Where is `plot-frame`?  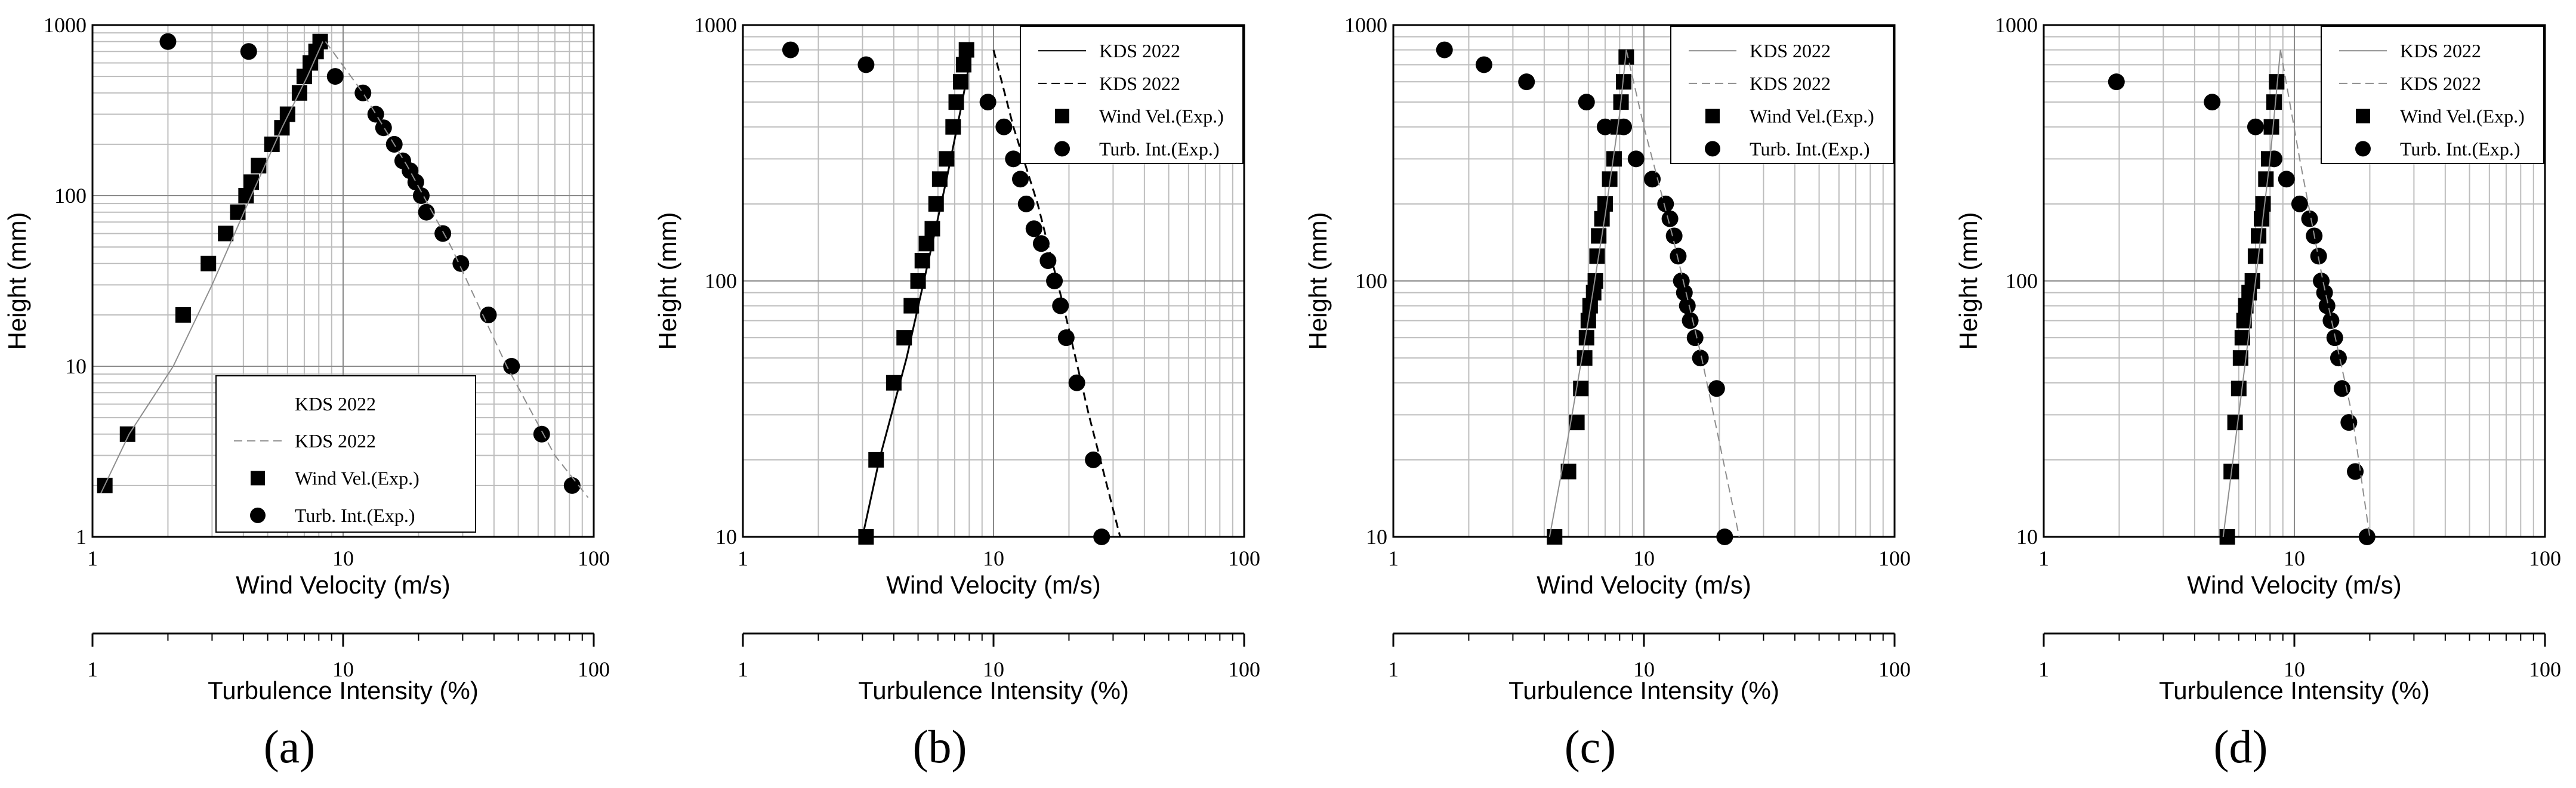 plot-frame is located at coordinates (994, 281).